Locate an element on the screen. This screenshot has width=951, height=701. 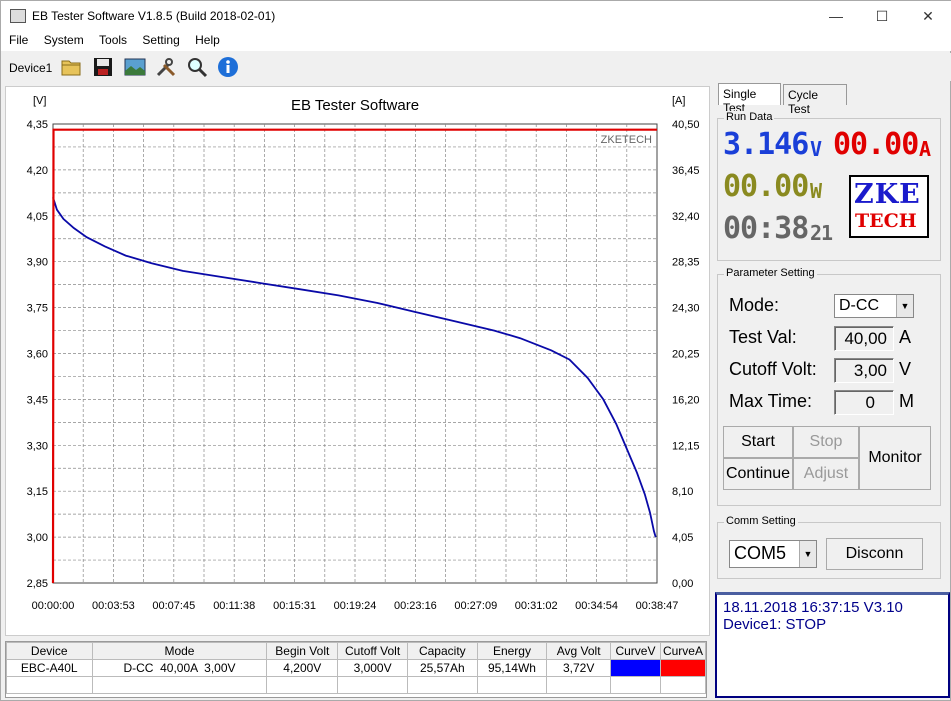
x-tick-label: 00:00:00 is located at coordinates (53, 606).